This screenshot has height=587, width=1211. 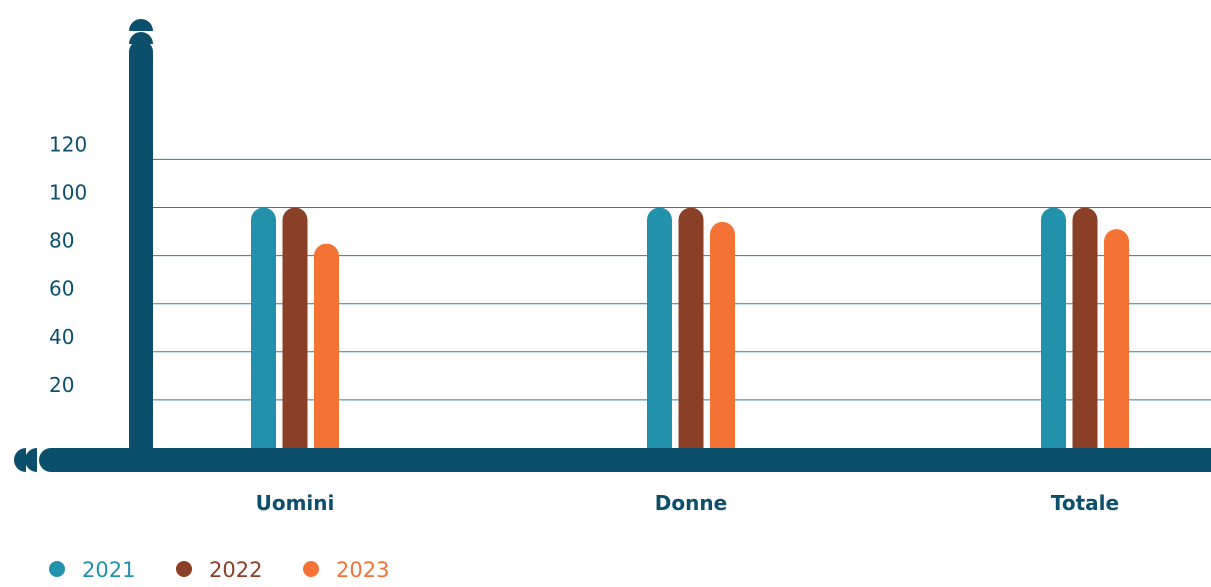 I want to click on bar-totale-2021, so click(x=1053, y=328).